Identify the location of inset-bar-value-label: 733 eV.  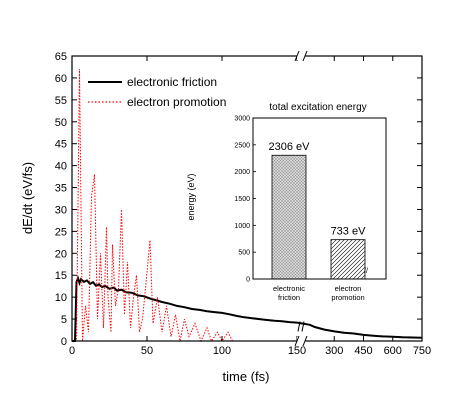
(349, 232).